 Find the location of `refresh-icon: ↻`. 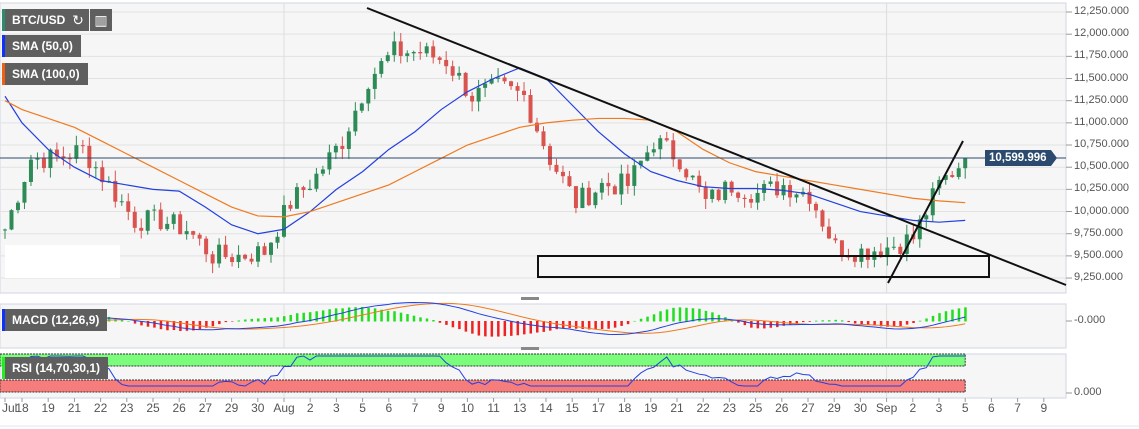

refresh-icon: ↻ is located at coordinates (78, 20).